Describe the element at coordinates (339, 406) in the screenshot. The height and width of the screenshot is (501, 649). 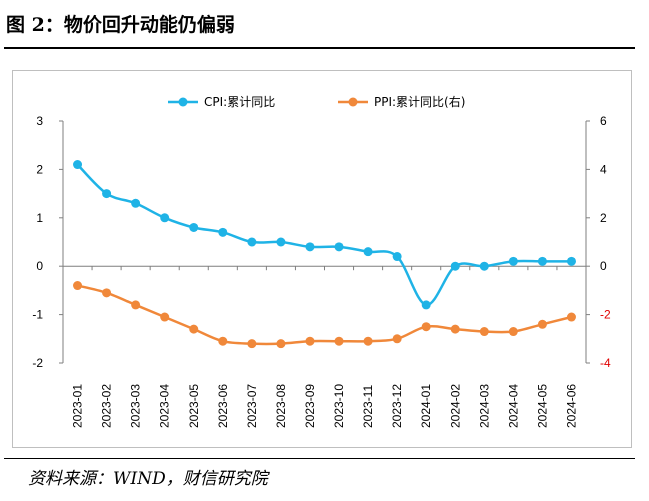
I see `x-category-label: 2023-10` at that location.